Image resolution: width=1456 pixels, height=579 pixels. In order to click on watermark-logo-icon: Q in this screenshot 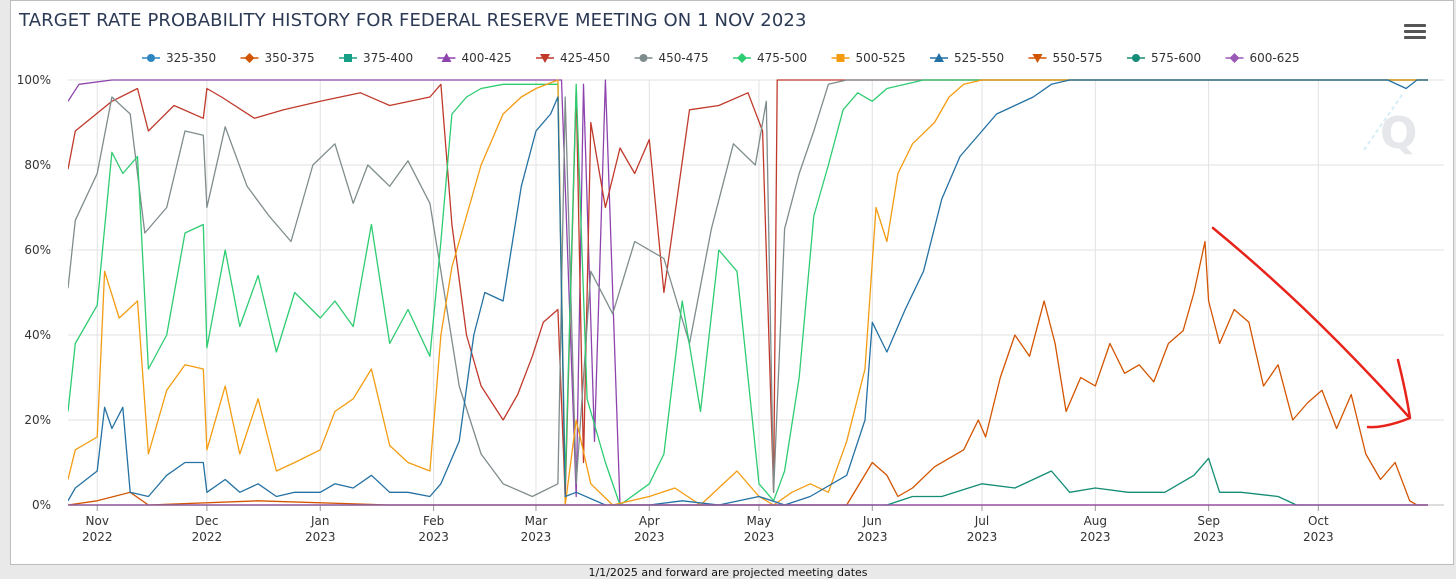, I will do `click(1390, 125)`.